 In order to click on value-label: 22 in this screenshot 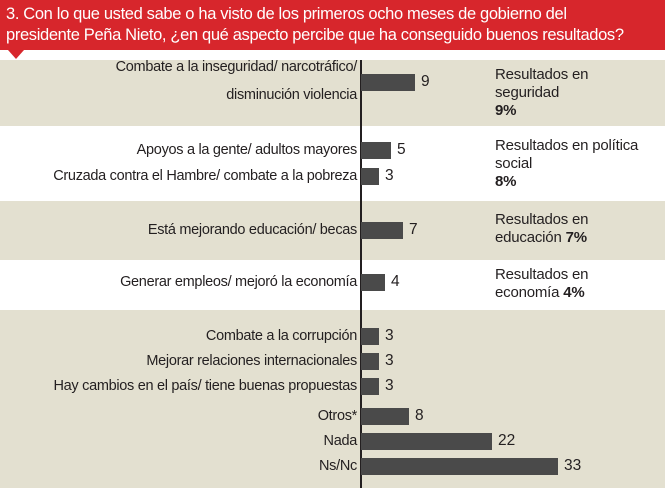, I will do `click(507, 440)`.